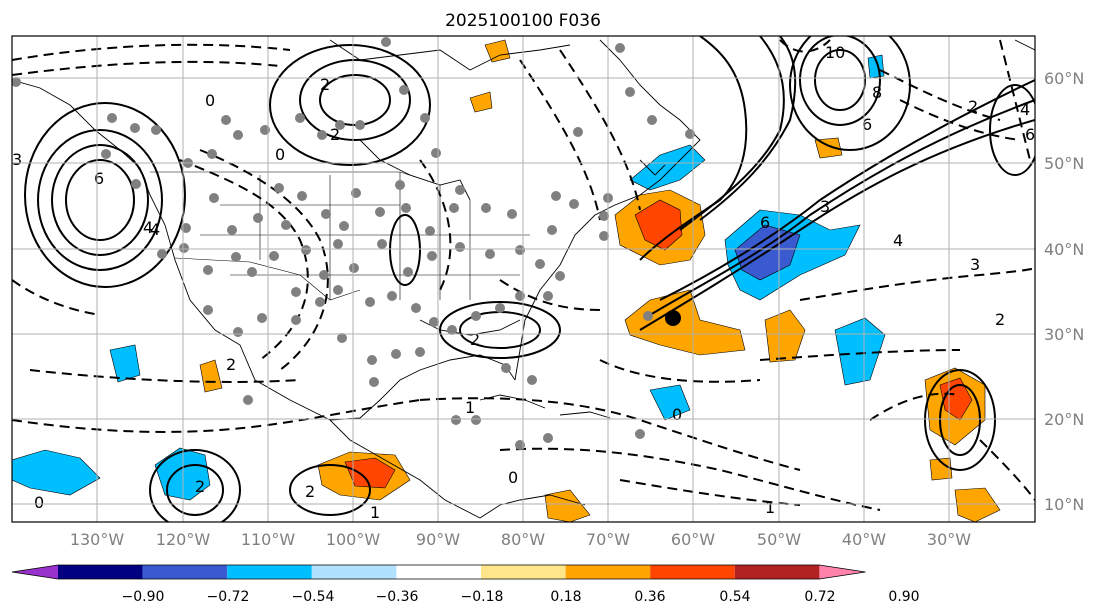 Image resolution: width=1105 pixels, height=615 pixels. I want to click on lat-label: 10°N, so click(1064, 504).